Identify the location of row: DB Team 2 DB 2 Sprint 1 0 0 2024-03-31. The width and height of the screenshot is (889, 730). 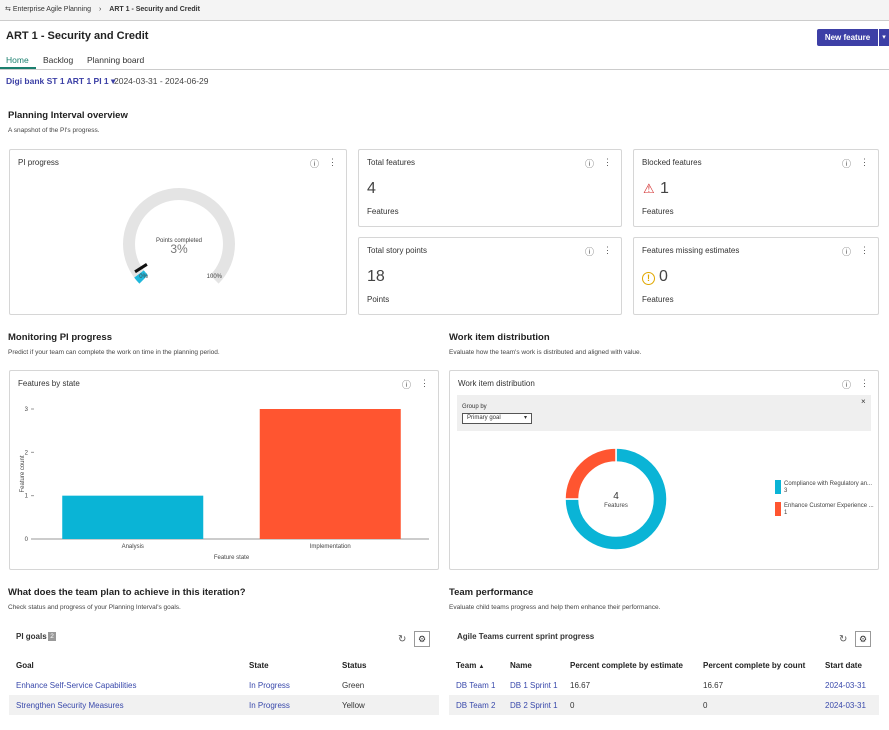
(664, 705).